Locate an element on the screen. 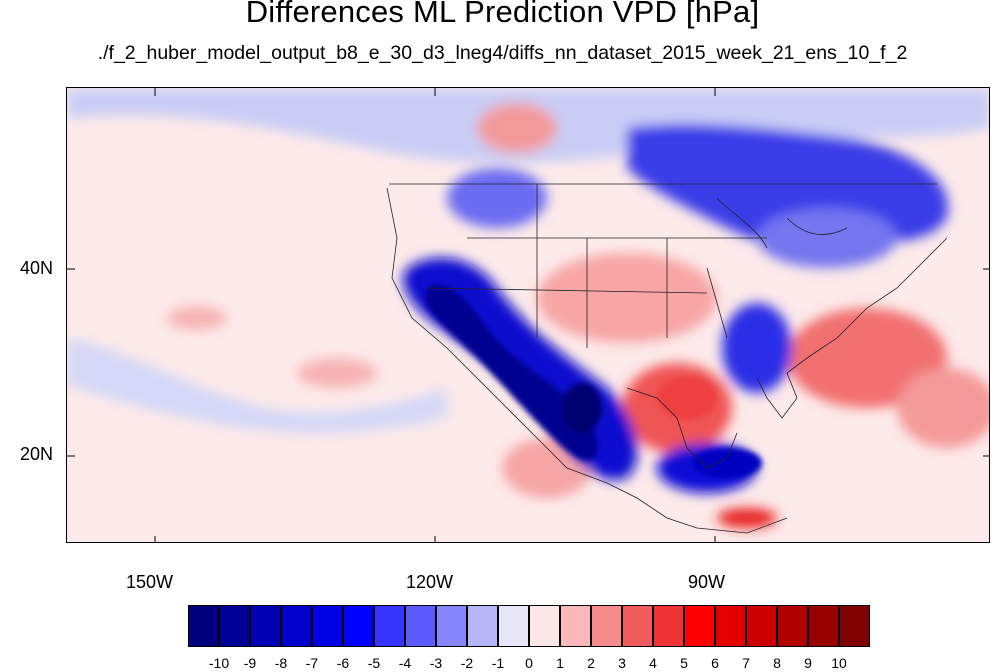 Image resolution: width=1005 pixels, height=672 pixels. colorbar-tick-label: -6 is located at coordinates (343, 663).